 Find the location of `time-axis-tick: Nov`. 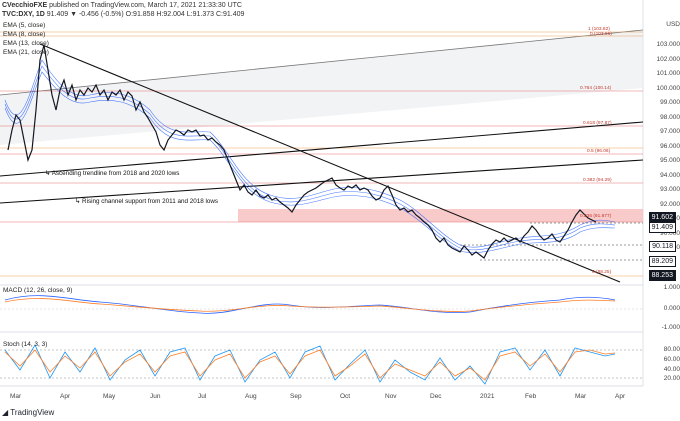

time-axis-tick: Nov is located at coordinates (391, 396).